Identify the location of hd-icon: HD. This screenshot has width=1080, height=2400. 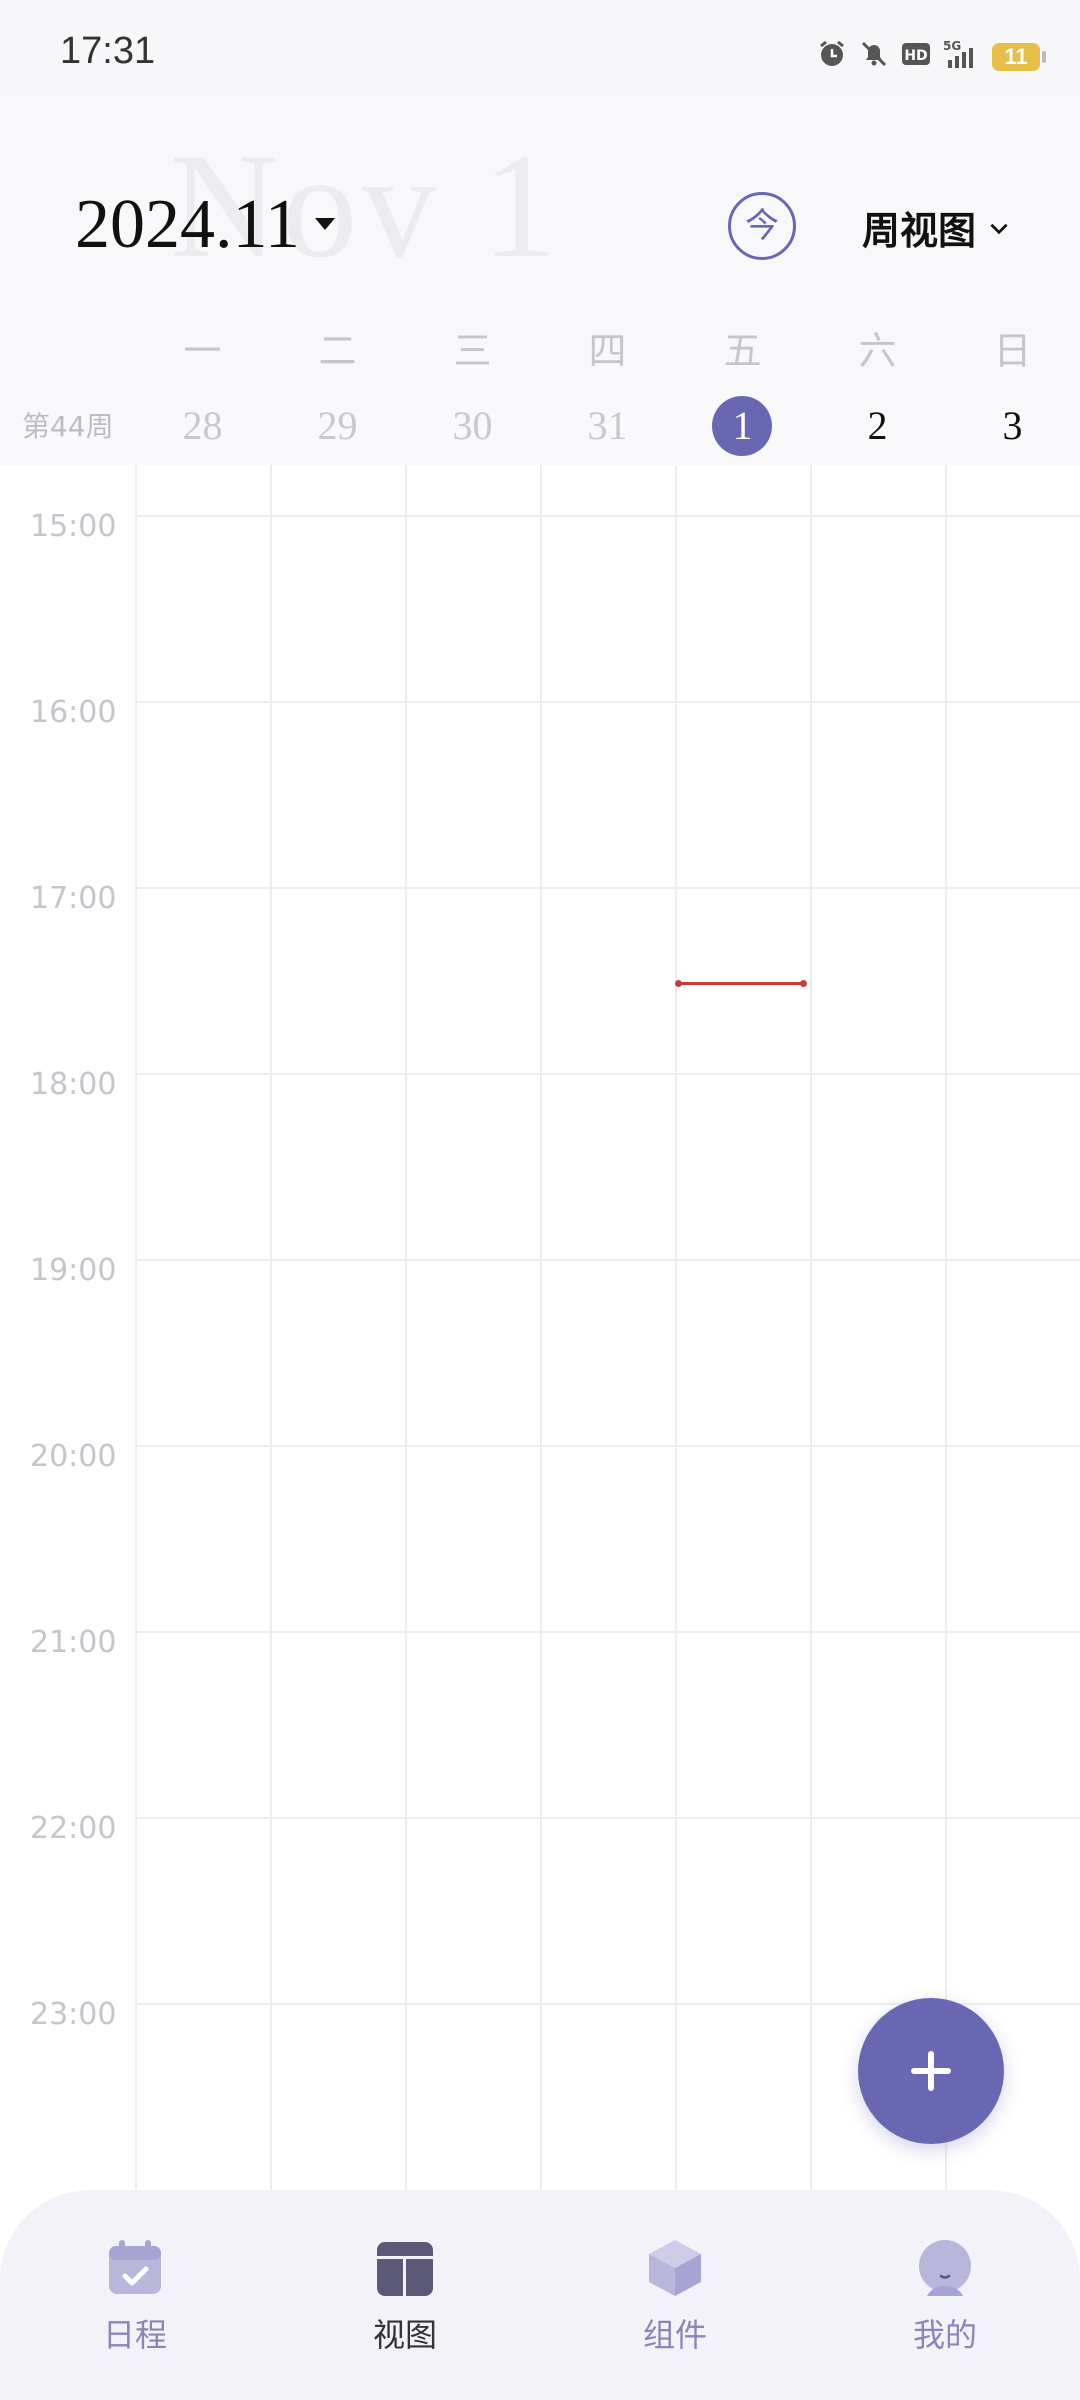
(916, 56).